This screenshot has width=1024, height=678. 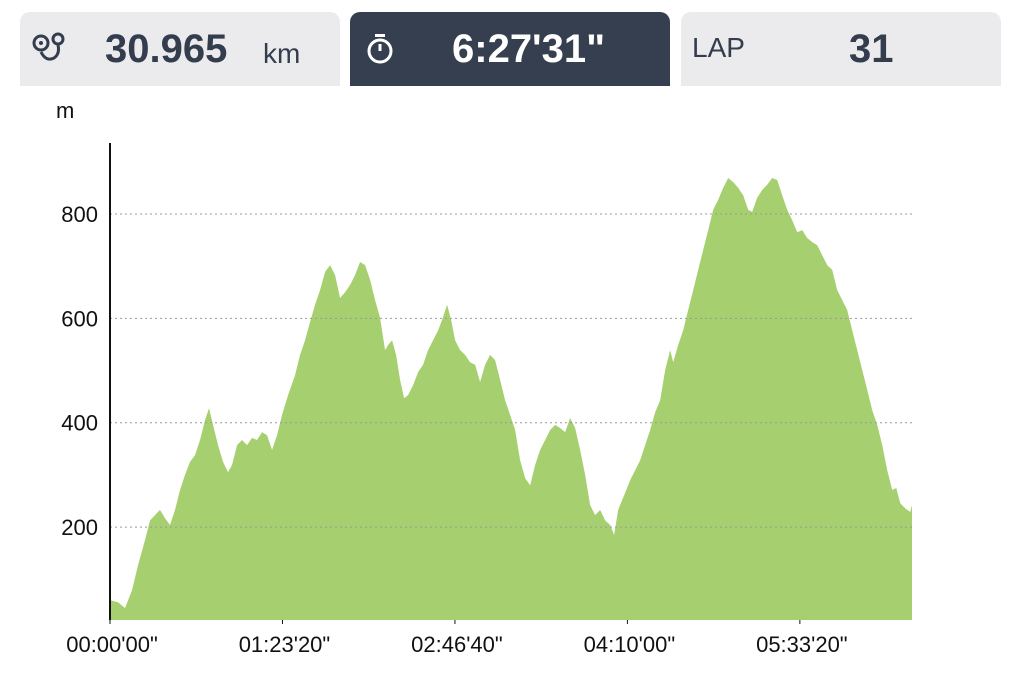 What do you see at coordinates (457, 644) in the screenshot?
I see `x-tick-label: 02:46'40"` at bounding box center [457, 644].